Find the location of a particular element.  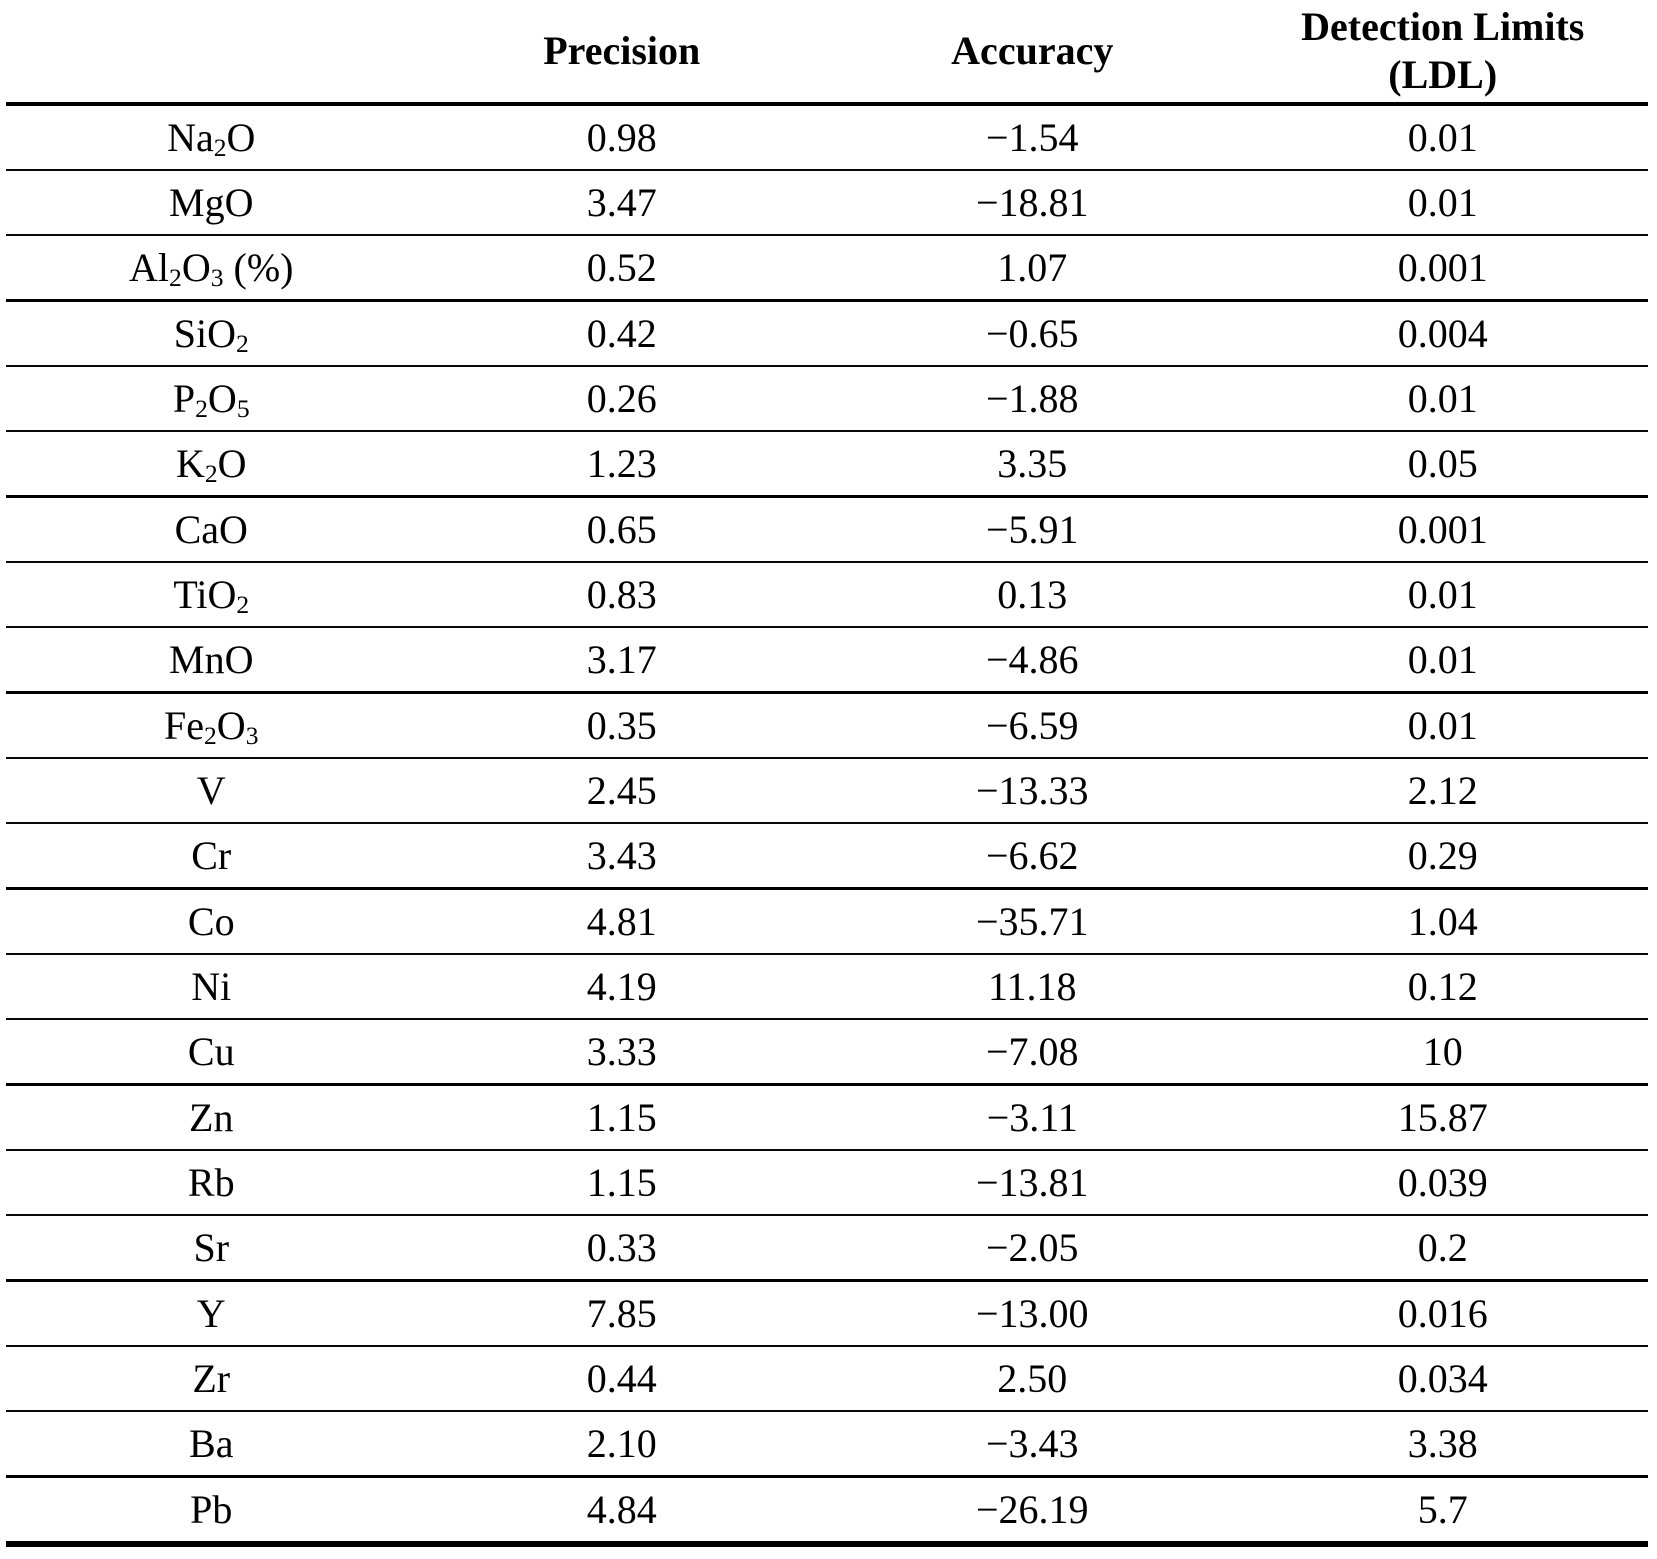

compound-cell: Zr is located at coordinates (211, 1379).